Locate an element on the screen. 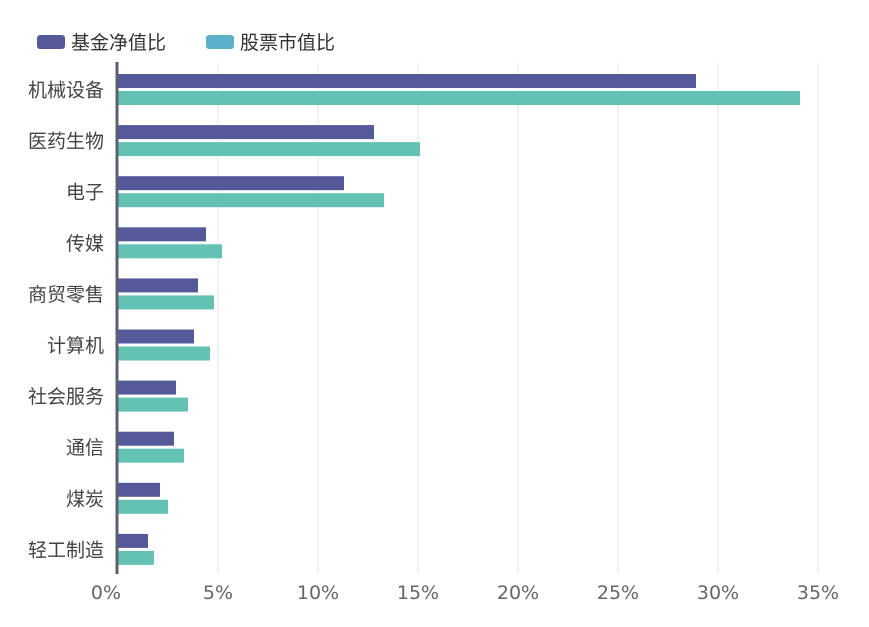 This screenshot has height=627, width=869. legend-label-stock-market-value: 股票市值比 is located at coordinates (287, 43).